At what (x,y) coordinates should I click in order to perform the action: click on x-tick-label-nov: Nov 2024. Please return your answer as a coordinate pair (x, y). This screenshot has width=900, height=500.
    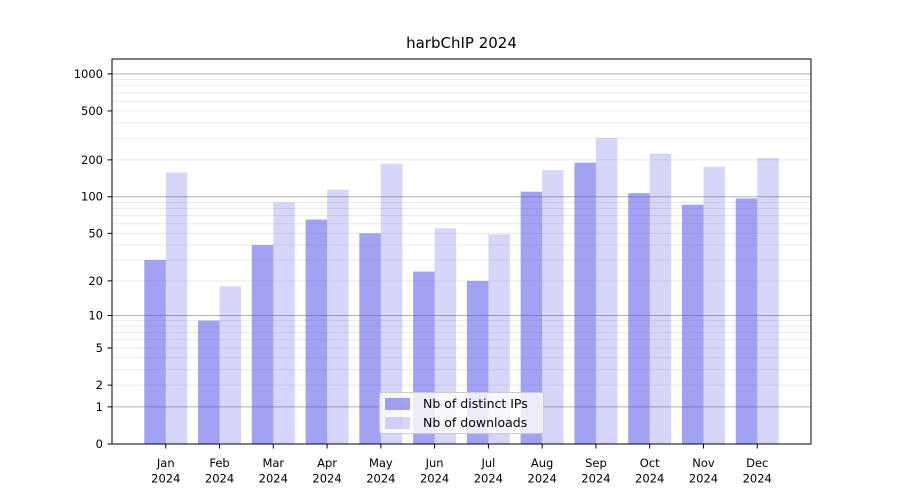
    Looking at the image, I should click on (703, 471).